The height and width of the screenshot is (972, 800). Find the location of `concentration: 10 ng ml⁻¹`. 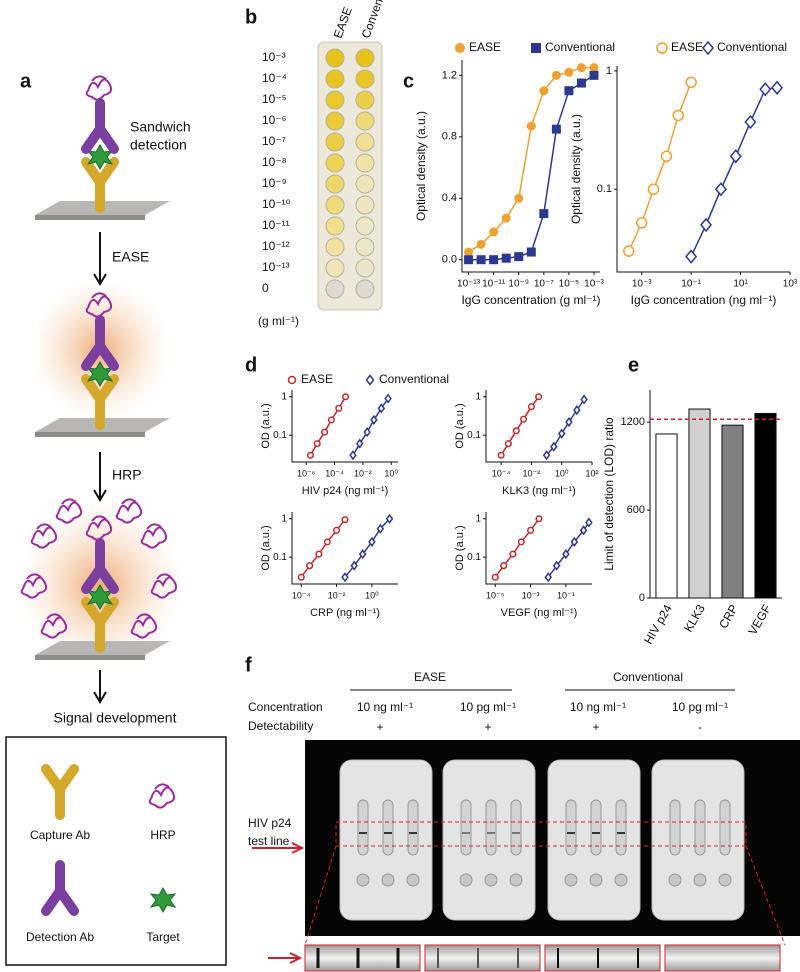

concentration: 10 ng ml⁻¹ is located at coordinates (598, 707).